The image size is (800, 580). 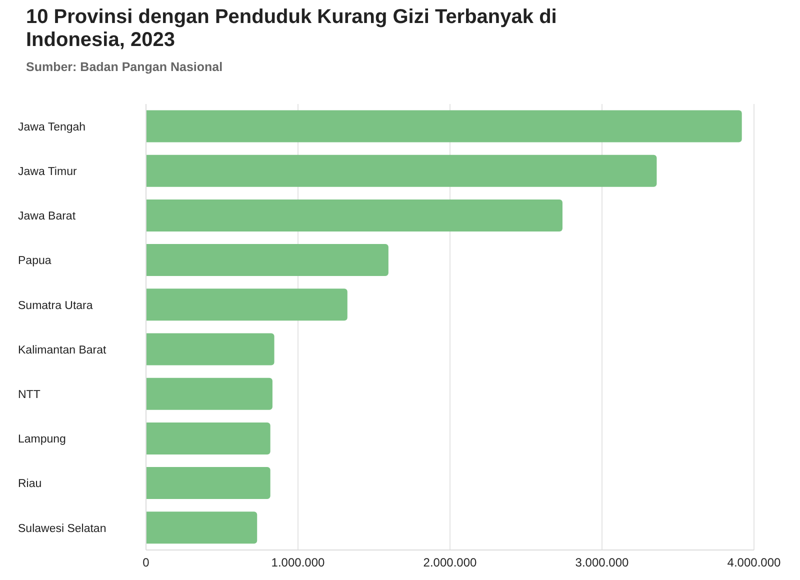 What do you see at coordinates (124, 67) in the screenshot?
I see `chart-subtitle: Sumber: Badan Pangan Nasional` at bounding box center [124, 67].